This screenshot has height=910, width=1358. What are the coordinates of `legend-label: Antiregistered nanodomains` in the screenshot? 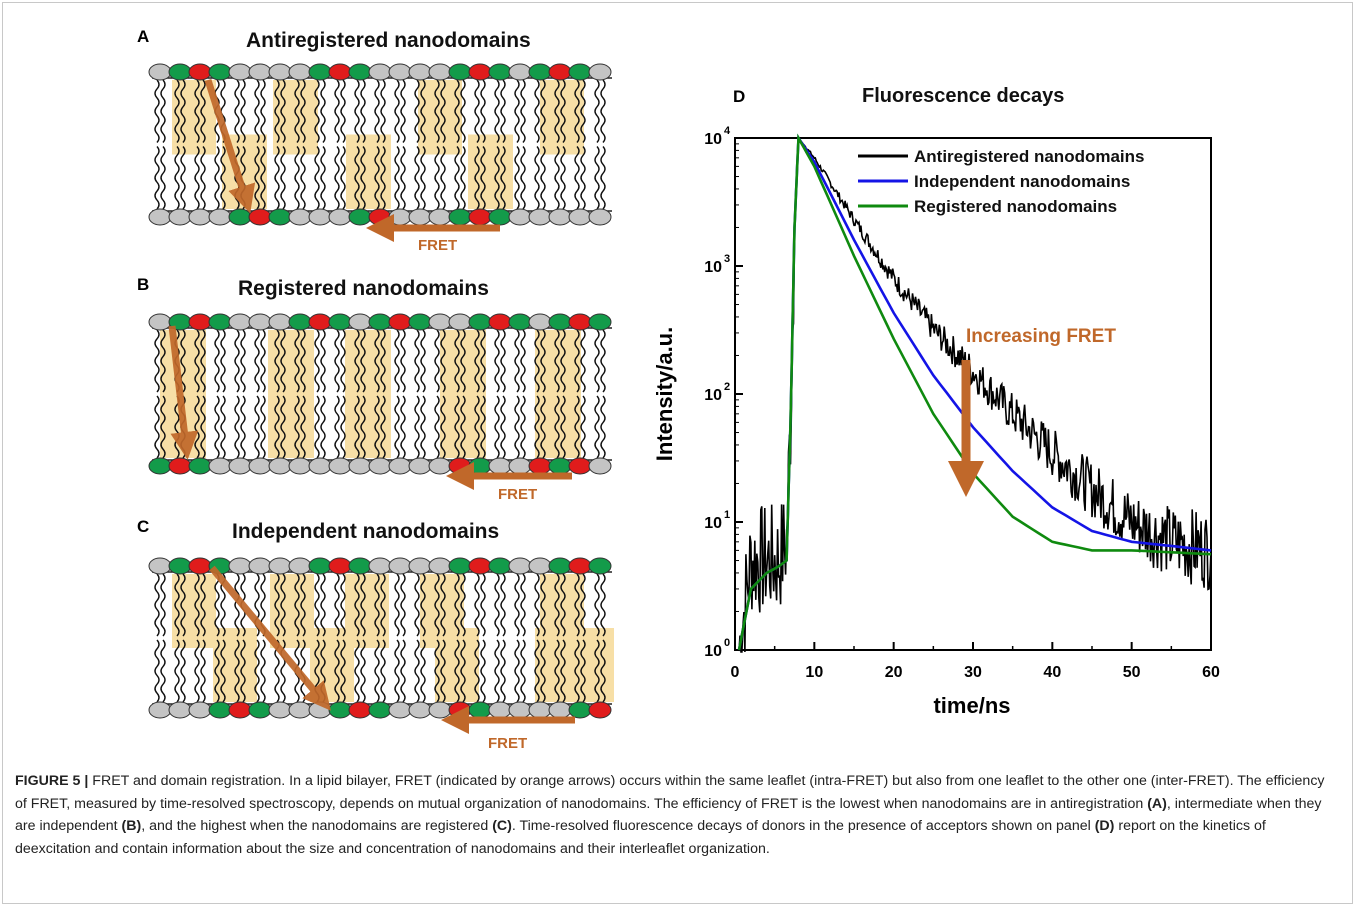 It's located at (1029, 156).